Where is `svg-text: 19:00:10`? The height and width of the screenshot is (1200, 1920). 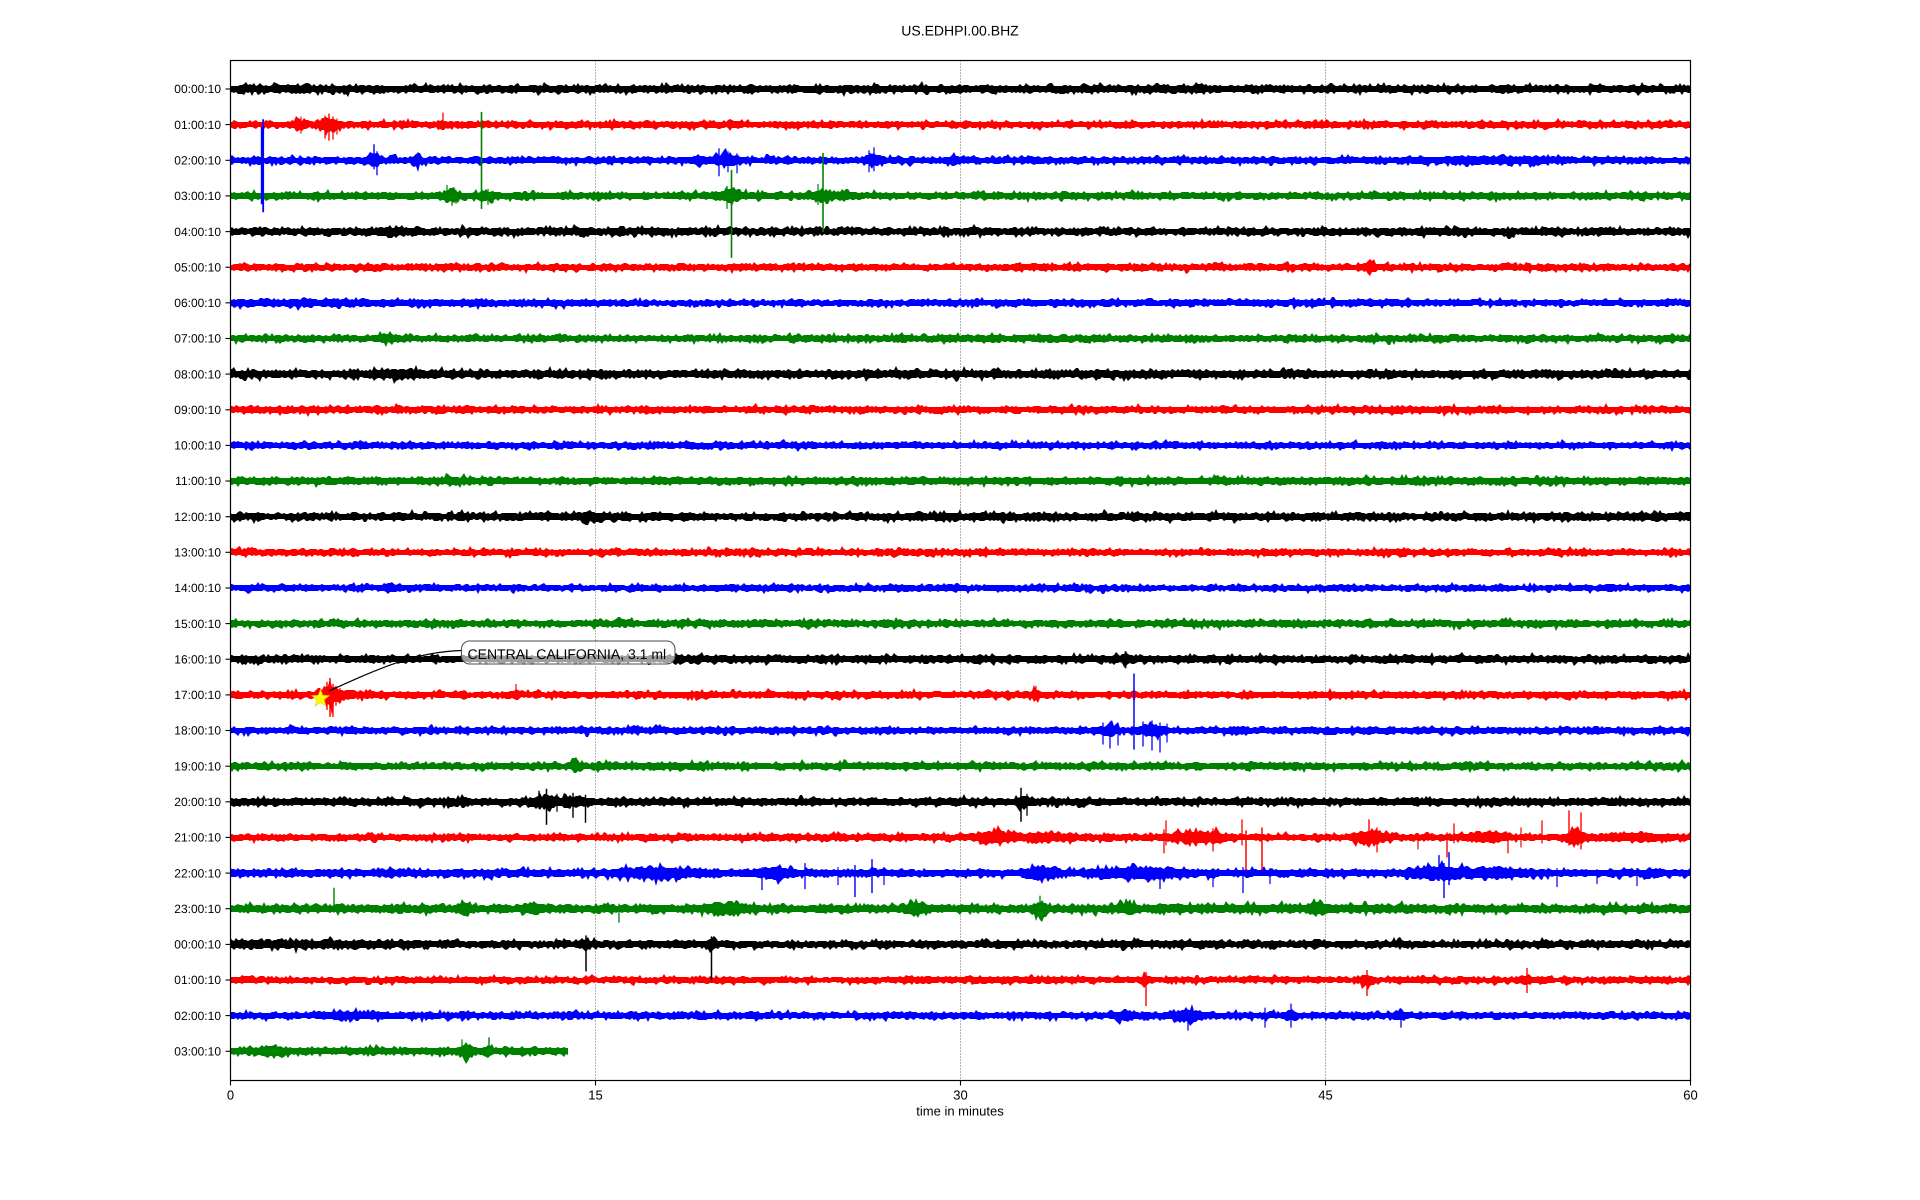
svg-text: 19:00:10 is located at coordinates (197, 766).